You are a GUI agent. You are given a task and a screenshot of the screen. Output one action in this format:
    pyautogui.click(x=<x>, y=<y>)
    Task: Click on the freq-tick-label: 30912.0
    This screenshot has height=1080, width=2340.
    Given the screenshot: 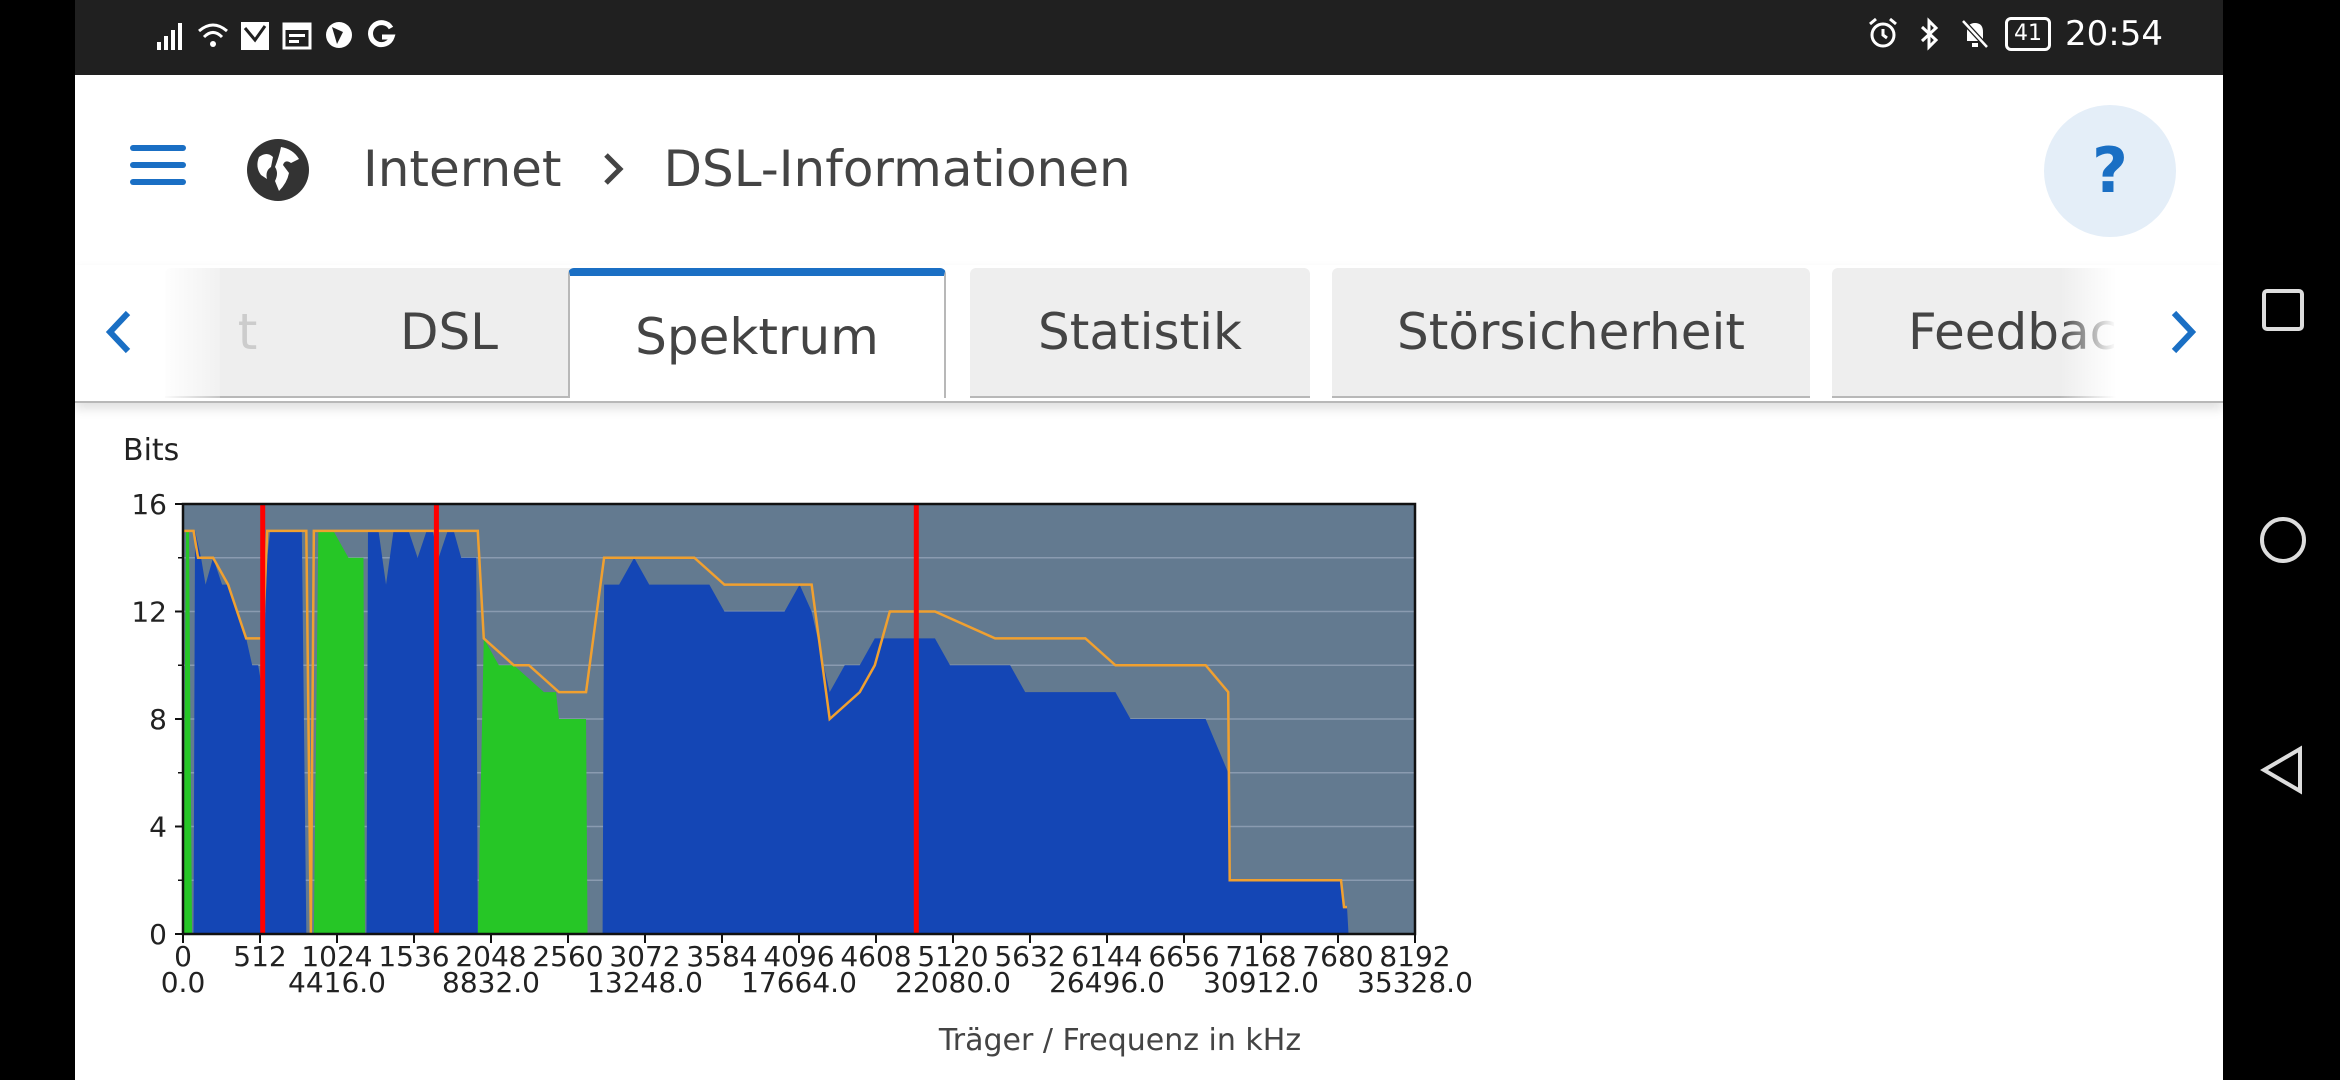 What is the action you would take?
    pyautogui.click(x=1261, y=982)
    